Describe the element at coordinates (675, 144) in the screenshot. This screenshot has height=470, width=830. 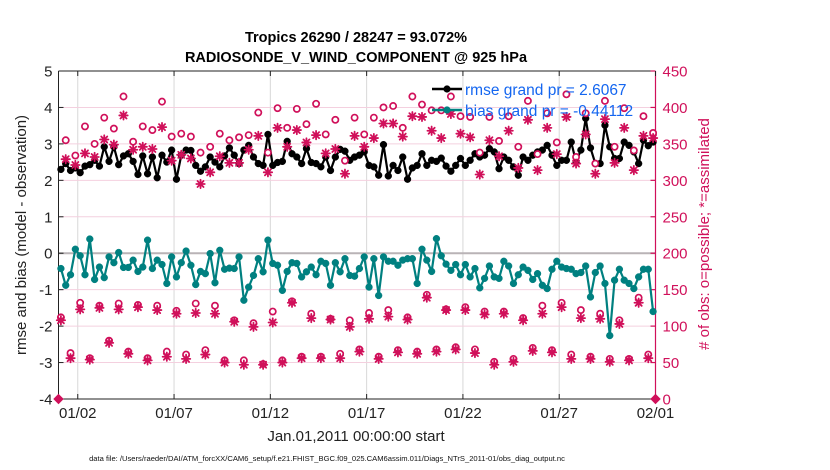
I see `y-tick-label-right: 350` at that location.